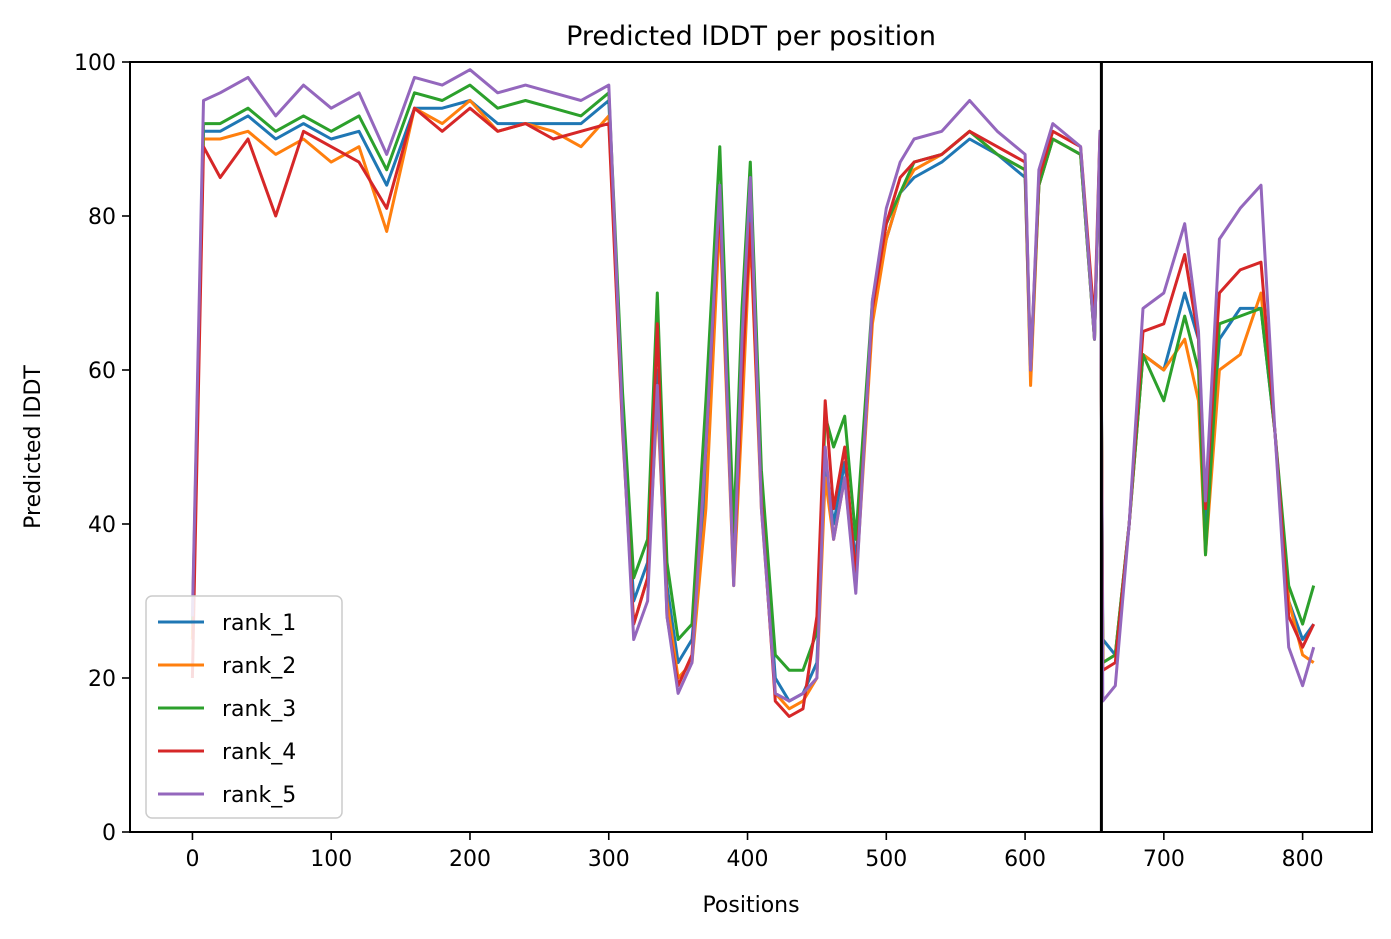 The height and width of the screenshot is (939, 1391). What do you see at coordinates (259, 709) in the screenshot?
I see `legend-label-rank_3: rank_3` at bounding box center [259, 709].